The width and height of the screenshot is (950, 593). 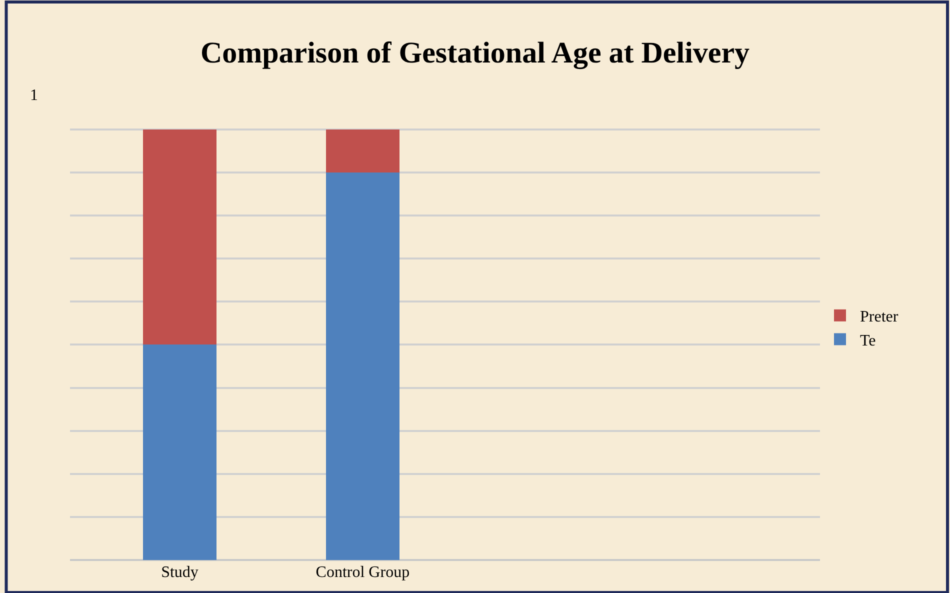 I want to click on text: 1, so click(x=34, y=95).